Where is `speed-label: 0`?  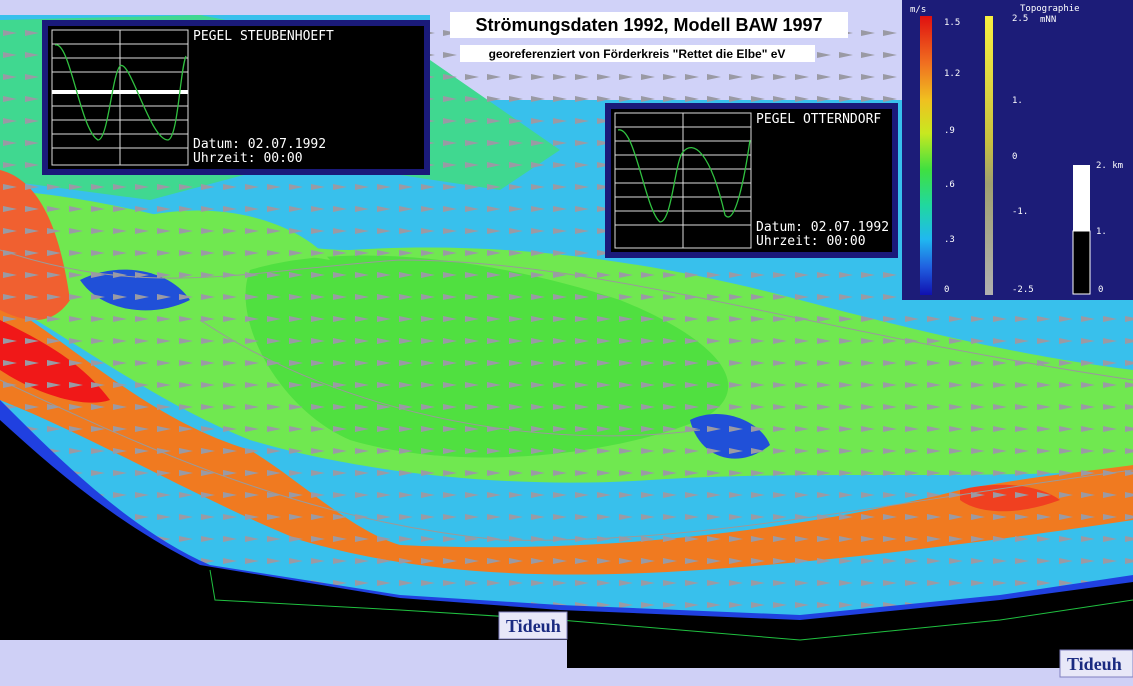
speed-label: 0 is located at coordinates (946, 290).